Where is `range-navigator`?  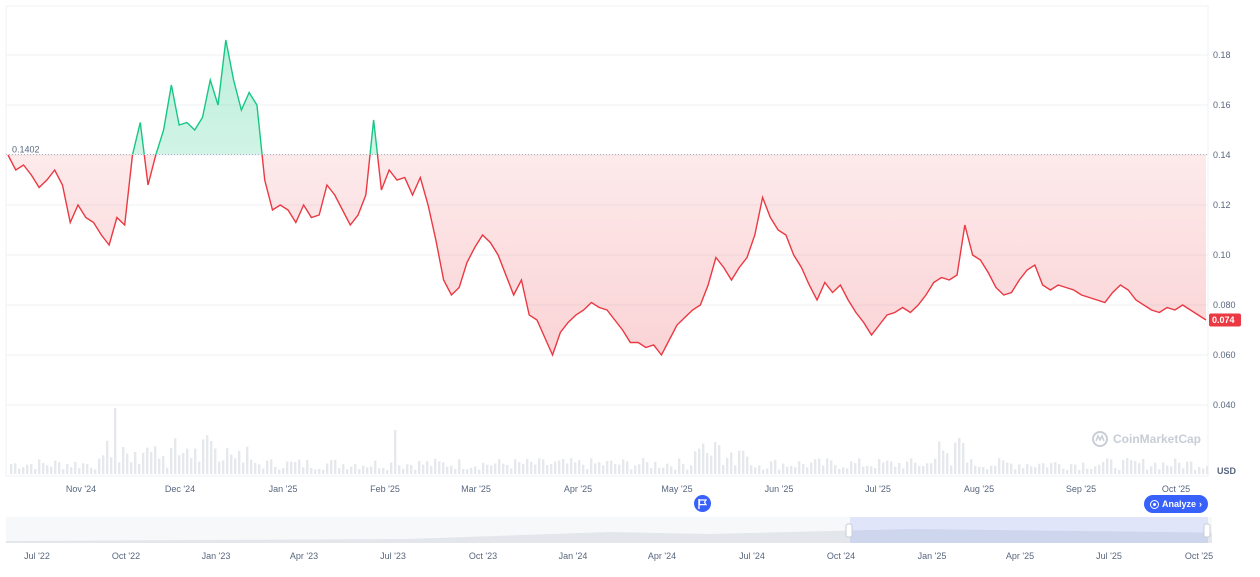 range-navigator is located at coordinates (609, 530).